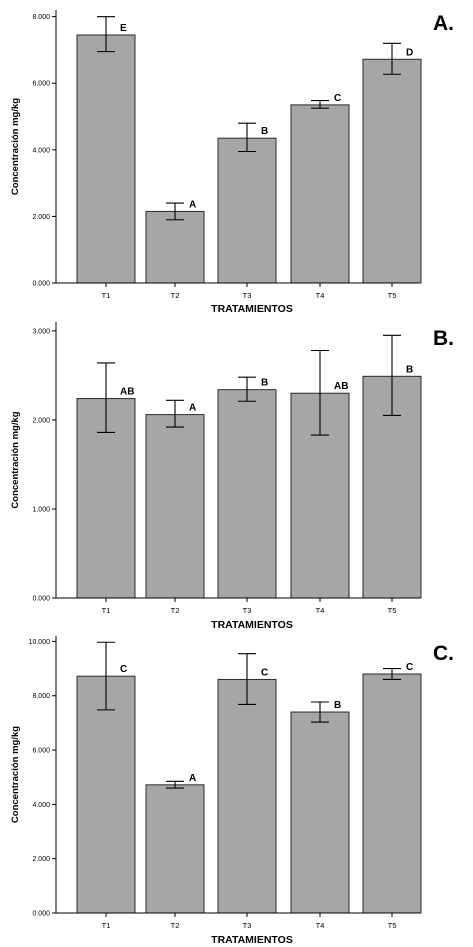 This screenshot has height=947, width=473. What do you see at coordinates (409, 667) in the screenshot?
I see `significance-letter-t5: C` at bounding box center [409, 667].